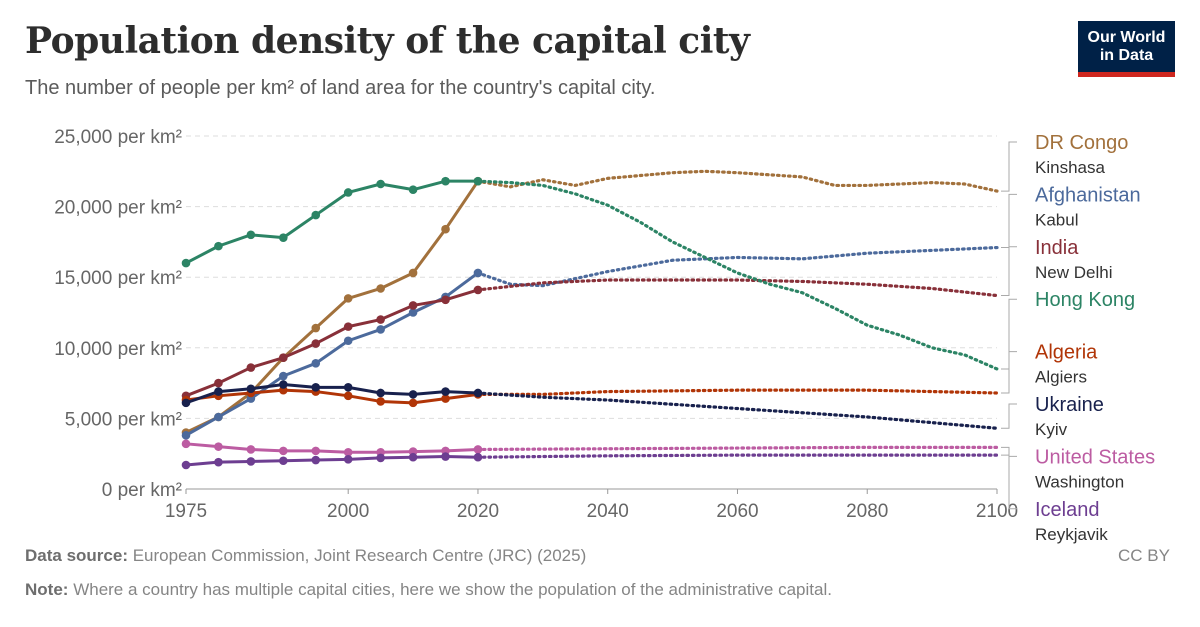 Image resolution: width=1200 pixels, height=627 pixels. What do you see at coordinates (1069, 405) in the screenshot?
I see `legend-label-ukraine: Ukraine` at bounding box center [1069, 405].